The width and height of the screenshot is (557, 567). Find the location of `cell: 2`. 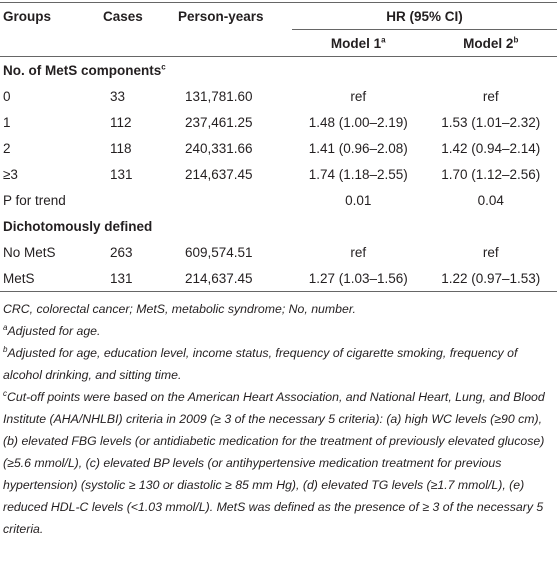

cell: 2 is located at coordinates (50, 148).